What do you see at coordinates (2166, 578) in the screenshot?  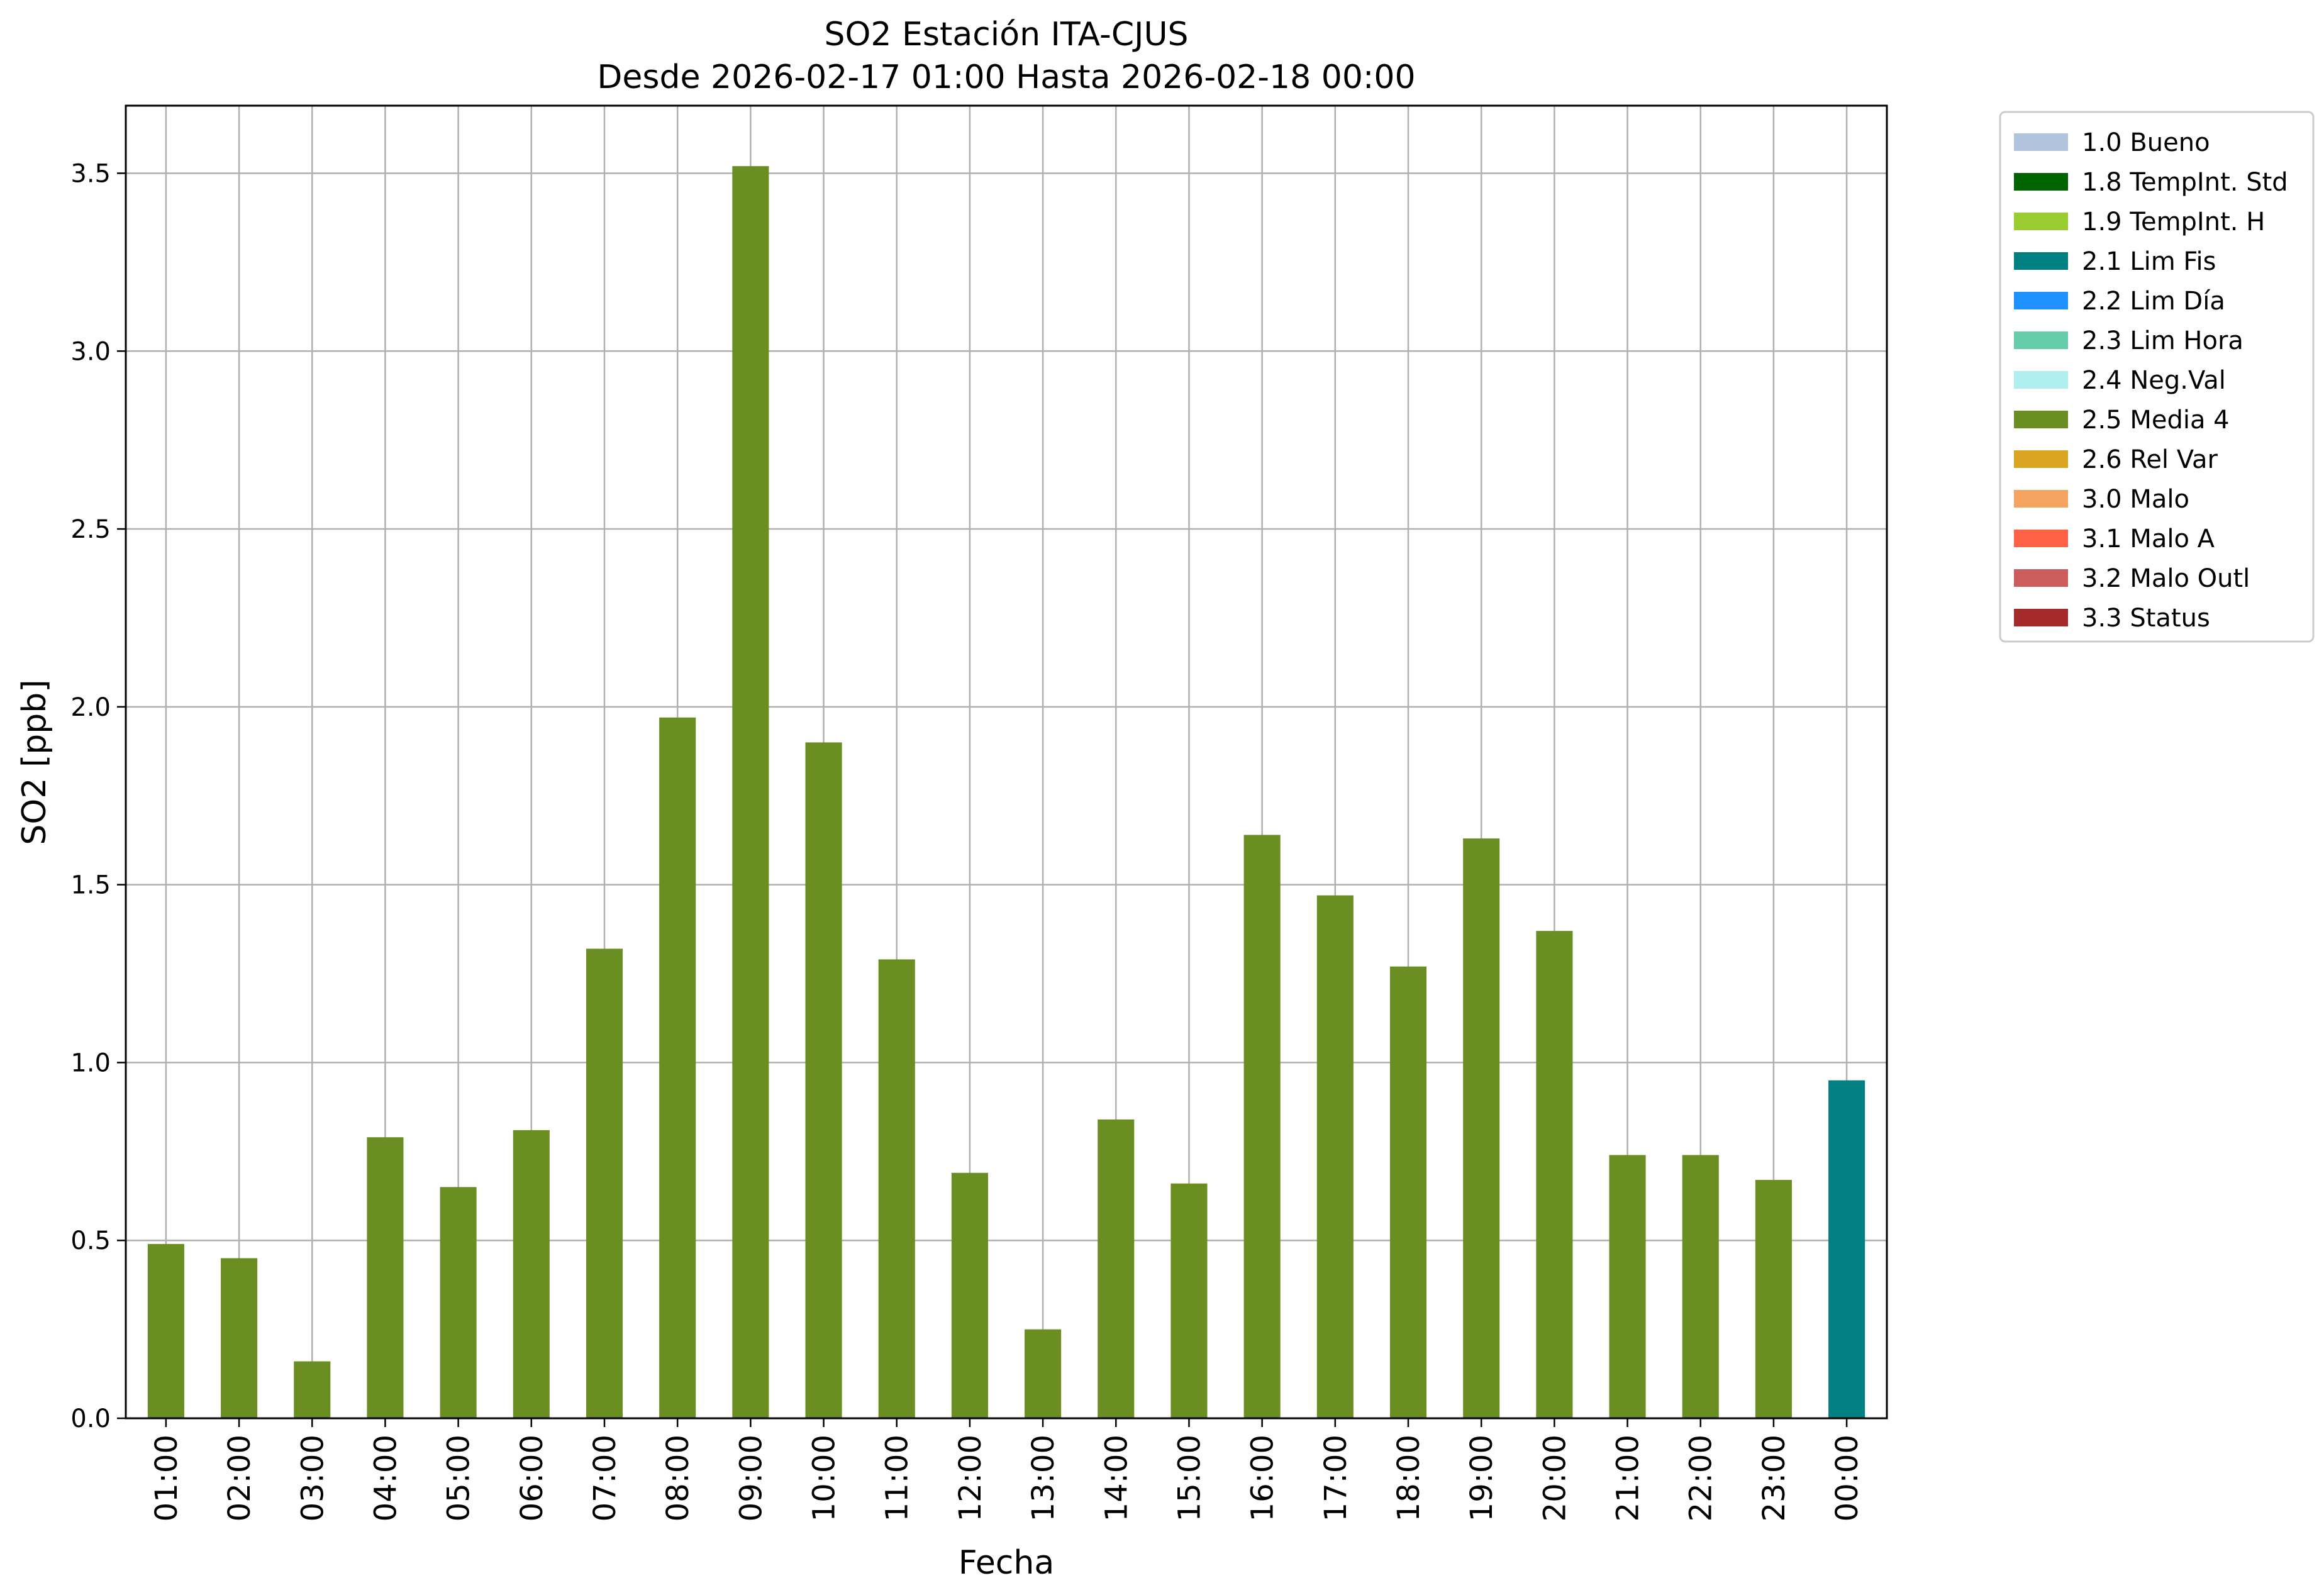 I see `legend-label: 3.2 Malo Outl` at bounding box center [2166, 578].